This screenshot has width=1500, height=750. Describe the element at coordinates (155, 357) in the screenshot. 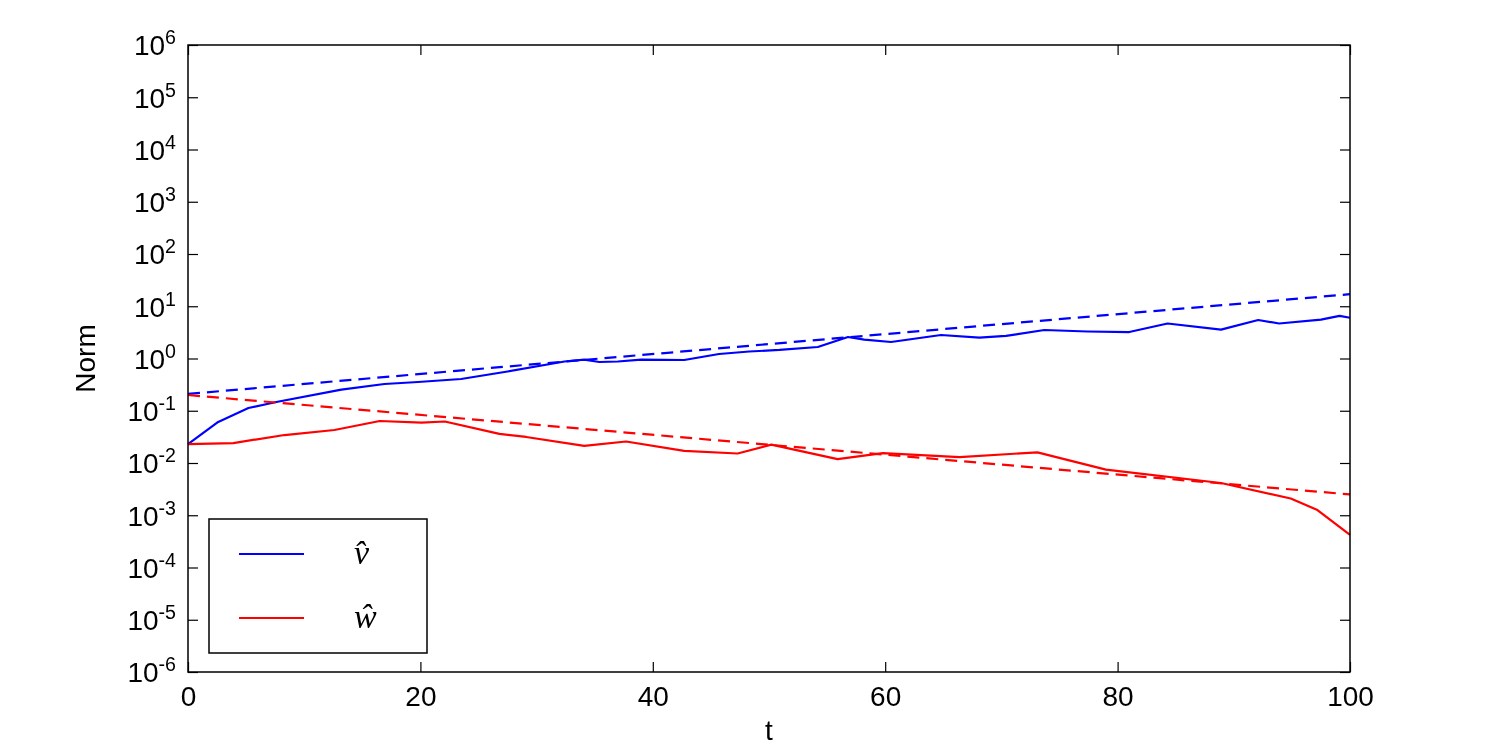

I see `y-tick-label: 10$^{0}$` at that location.